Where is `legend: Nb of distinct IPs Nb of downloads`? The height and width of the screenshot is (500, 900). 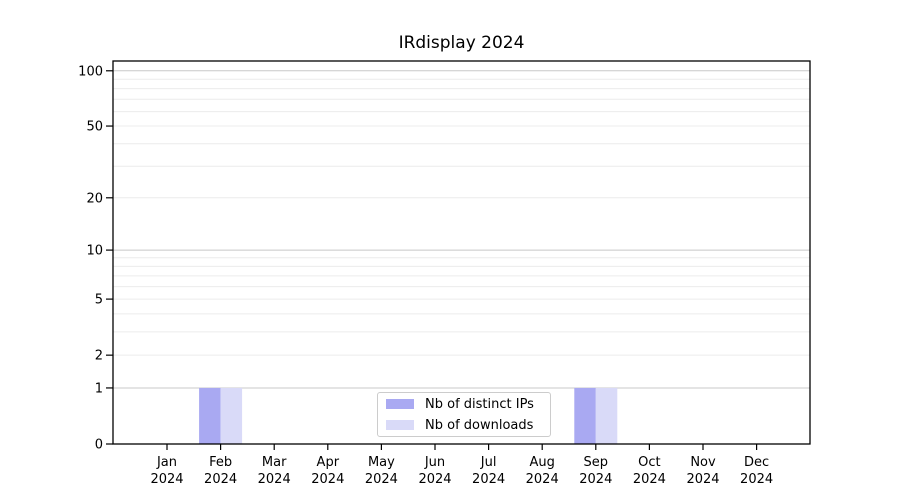 legend: Nb of distinct IPs Nb of downloads is located at coordinates (464, 414).